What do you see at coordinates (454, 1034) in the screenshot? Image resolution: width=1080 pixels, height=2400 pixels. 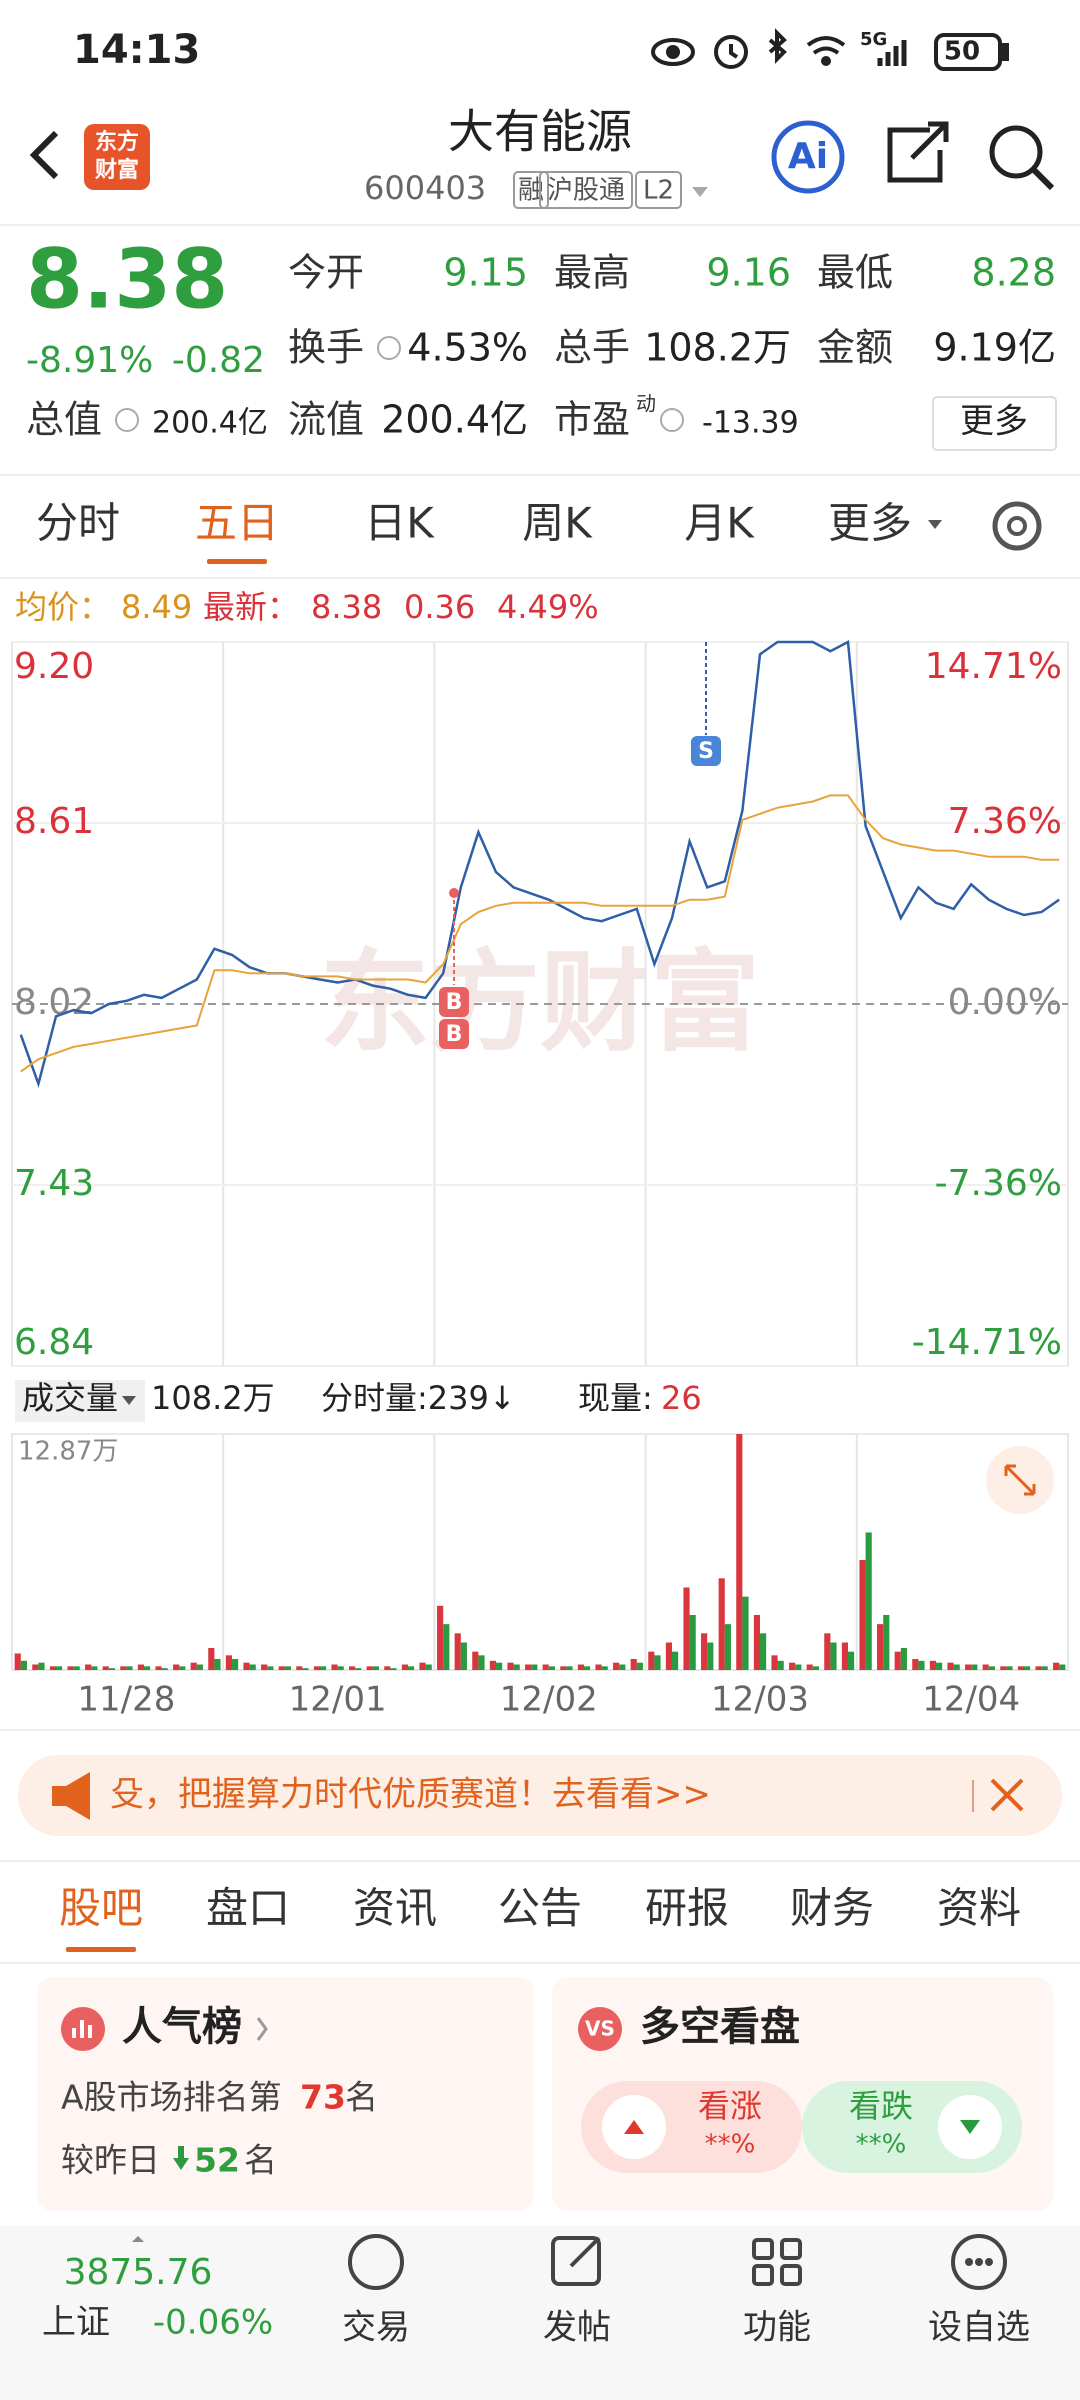 I see `trade-marker-label: B` at bounding box center [454, 1034].